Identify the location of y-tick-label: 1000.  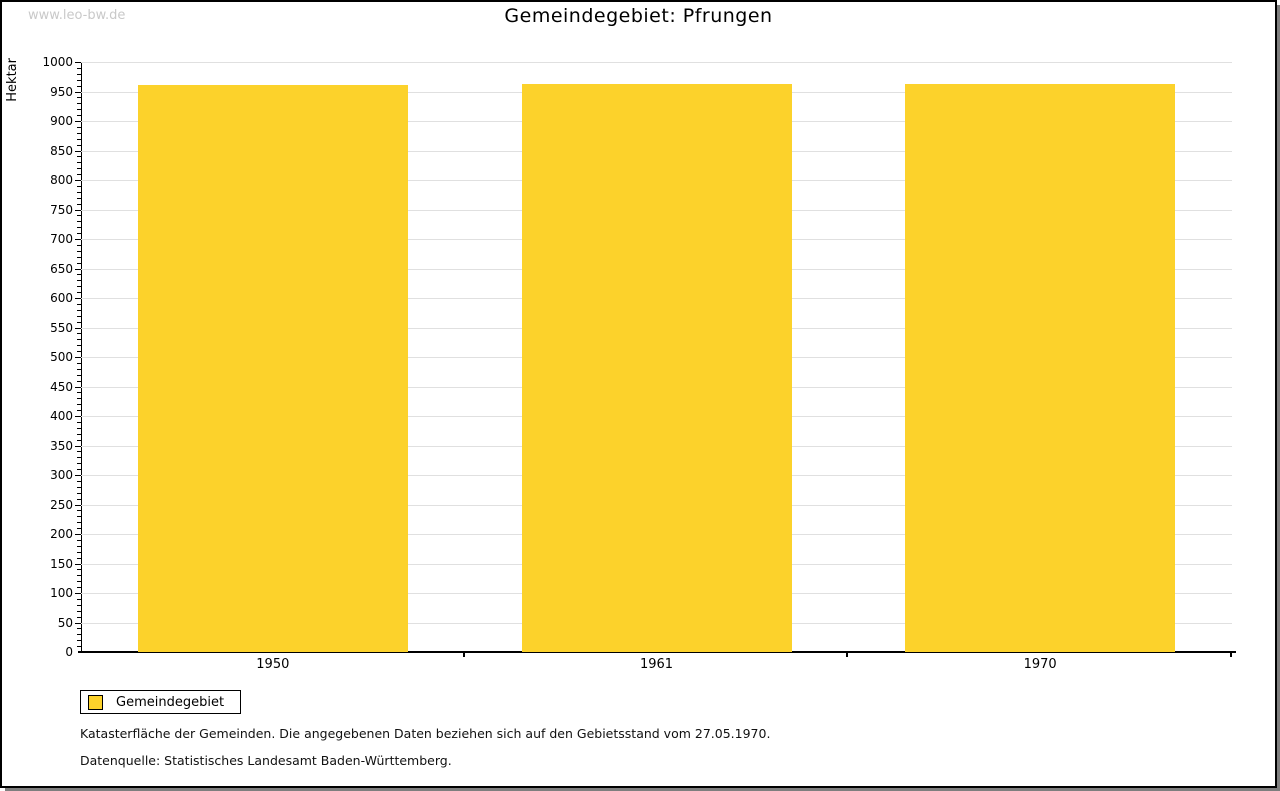
(57, 62).